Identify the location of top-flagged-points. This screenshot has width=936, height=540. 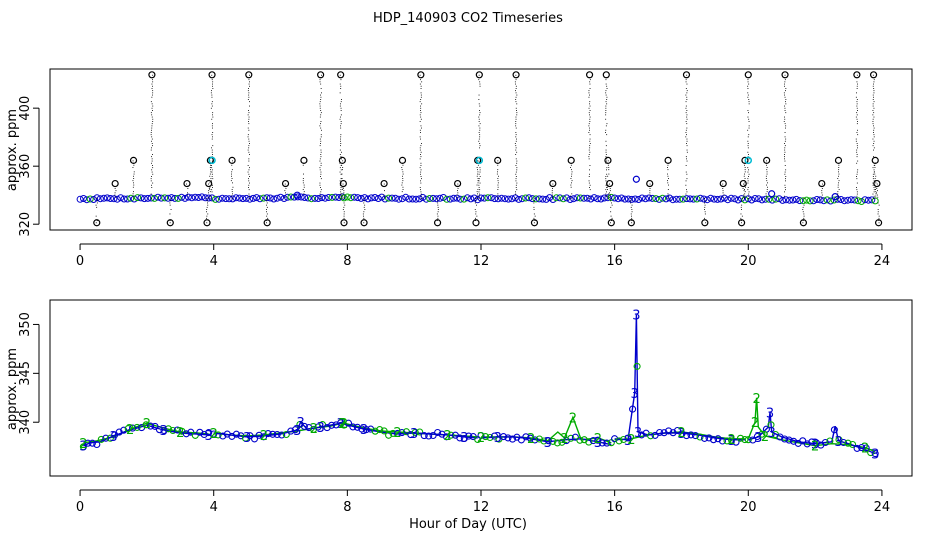
(480, 160).